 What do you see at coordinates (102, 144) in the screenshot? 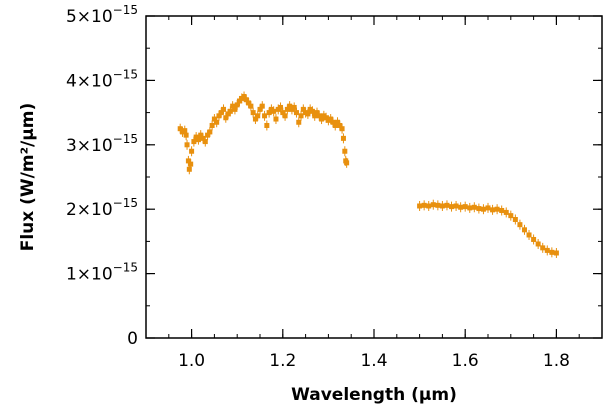
I see `y-tick-label: 3×10⁻¹⁵` at bounding box center [102, 144].